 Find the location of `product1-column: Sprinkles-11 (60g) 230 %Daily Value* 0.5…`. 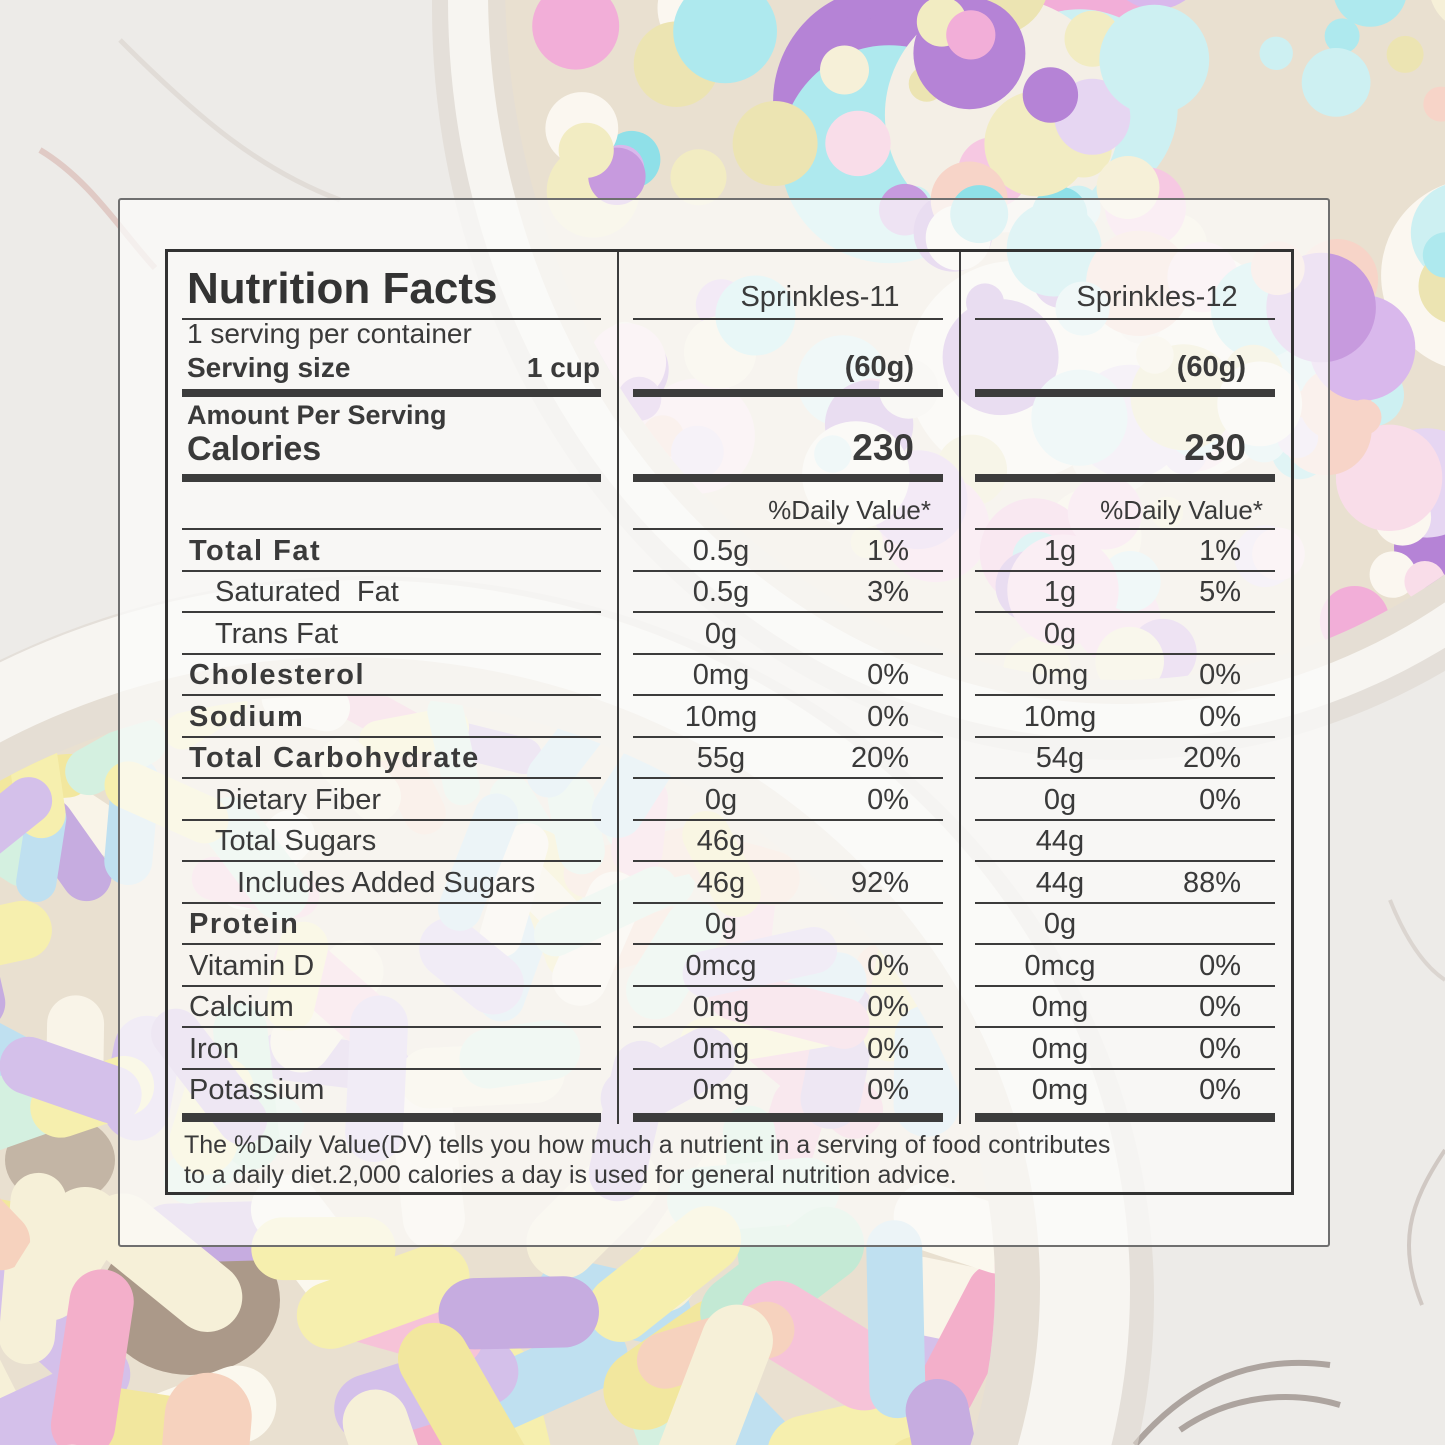

product1-column: Sprinkles-11 (60g) 230 %Daily Value* 0.5… is located at coordinates (789, 688).